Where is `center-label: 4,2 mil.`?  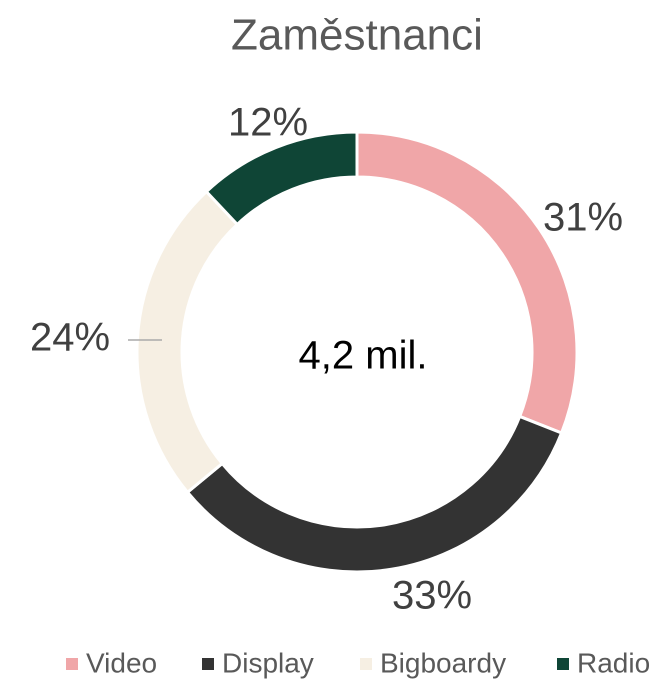
center-label: 4,2 mil. is located at coordinates (363, 356).